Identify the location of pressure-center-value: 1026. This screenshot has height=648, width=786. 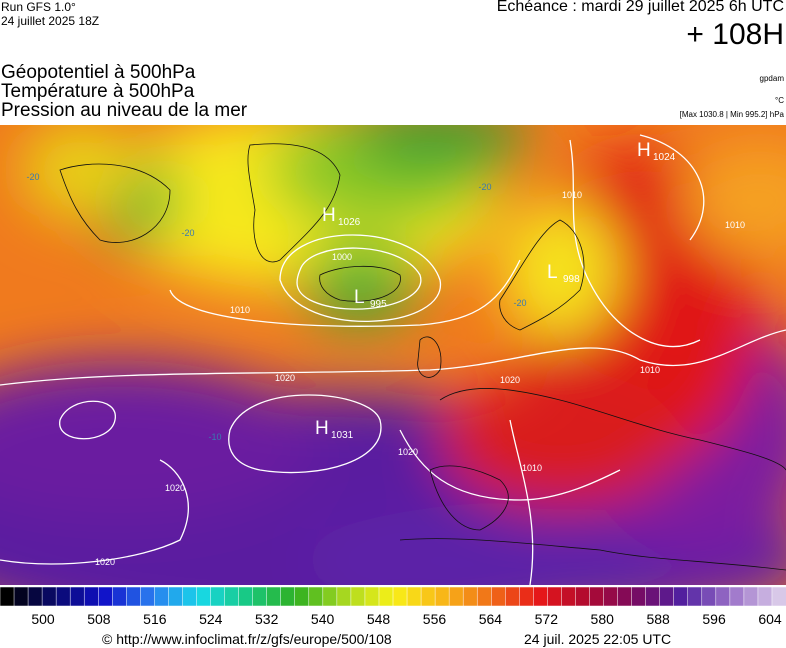
(349, 222).